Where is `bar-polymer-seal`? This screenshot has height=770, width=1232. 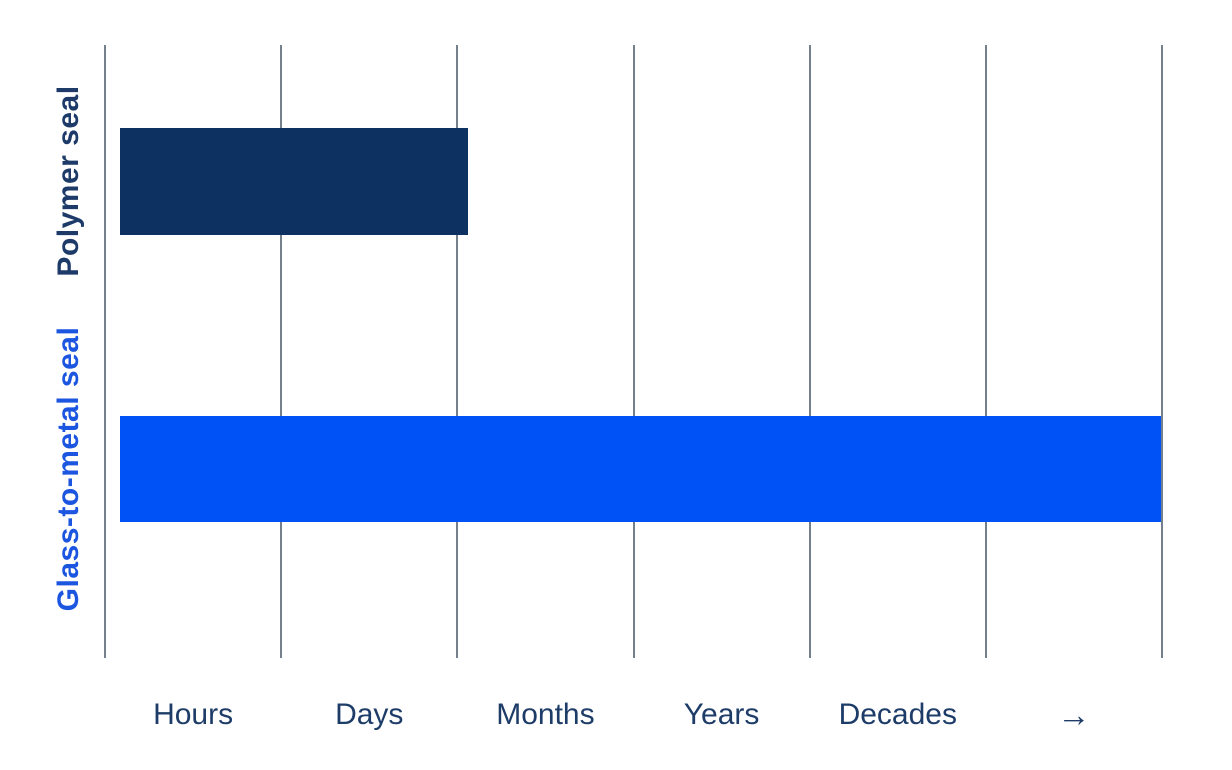
bar-polymer-seal is located at coordinates (294, 181).